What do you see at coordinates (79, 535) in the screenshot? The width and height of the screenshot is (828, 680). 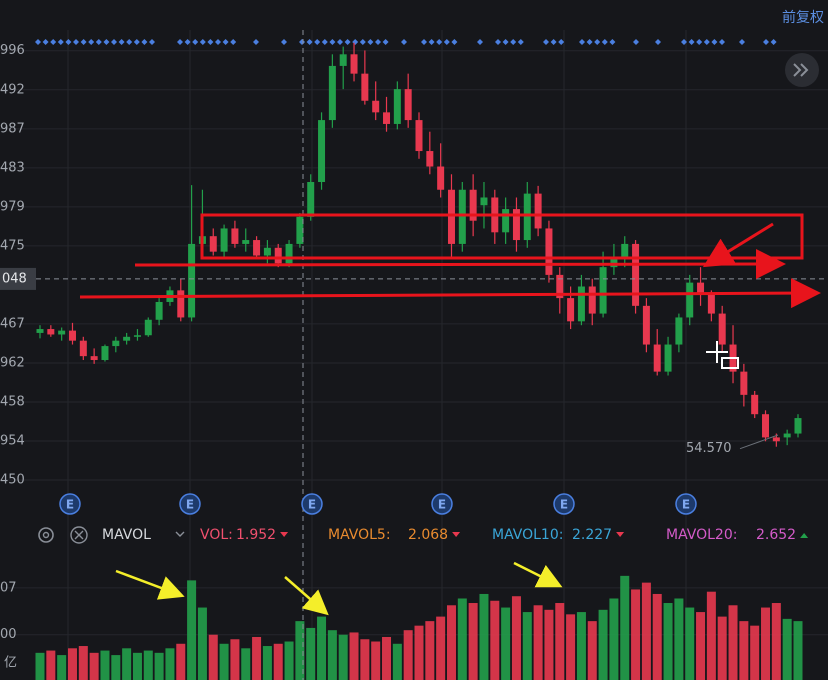 I see `close-icon` at bounding box center [79, 535].